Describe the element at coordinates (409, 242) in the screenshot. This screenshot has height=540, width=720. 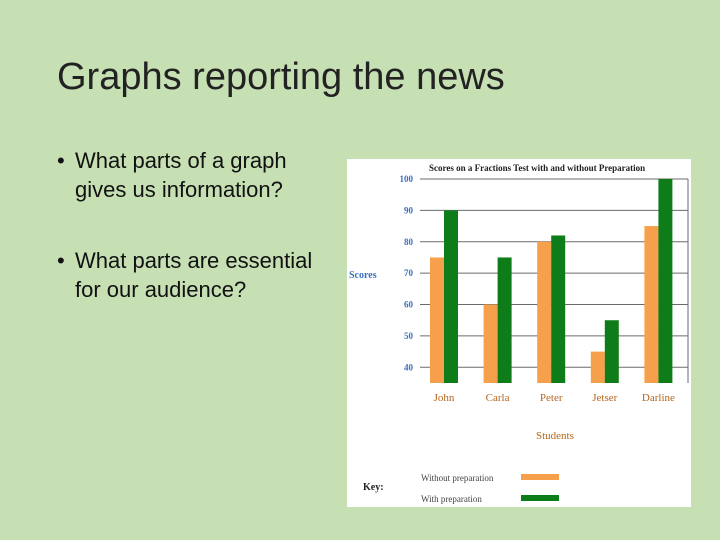
I see `y-tick-label: 80` at that location.